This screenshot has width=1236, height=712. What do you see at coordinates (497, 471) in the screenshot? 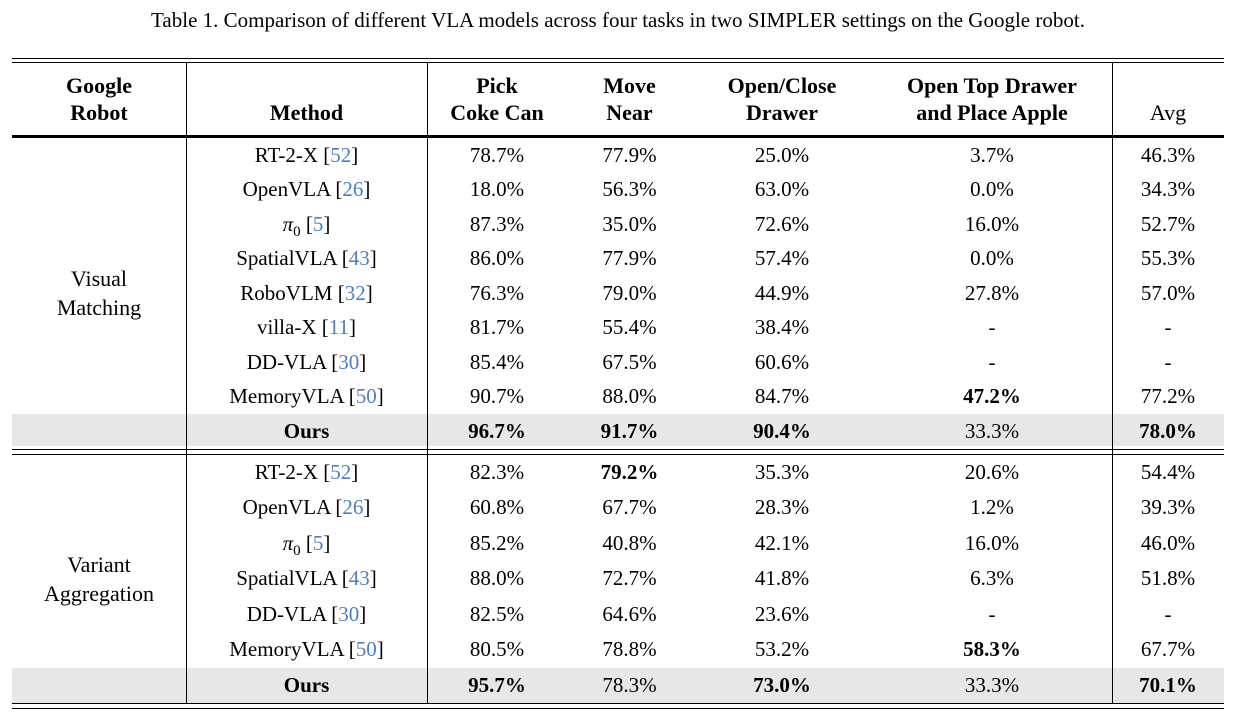
I see `value-cell: 82.3%` at bounding box center [497, 471].